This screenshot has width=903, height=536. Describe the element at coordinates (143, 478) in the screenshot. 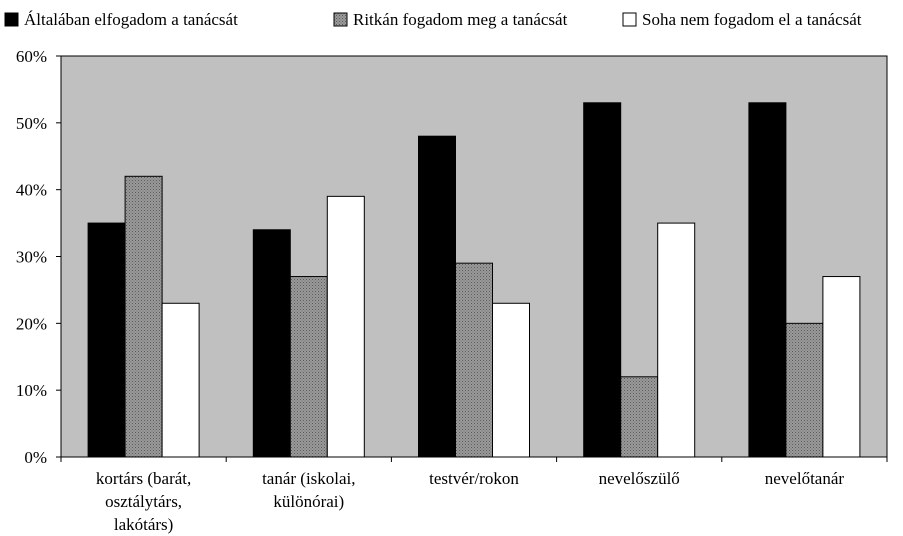

I see `x-category-label: kortárs (barát,` at that location.